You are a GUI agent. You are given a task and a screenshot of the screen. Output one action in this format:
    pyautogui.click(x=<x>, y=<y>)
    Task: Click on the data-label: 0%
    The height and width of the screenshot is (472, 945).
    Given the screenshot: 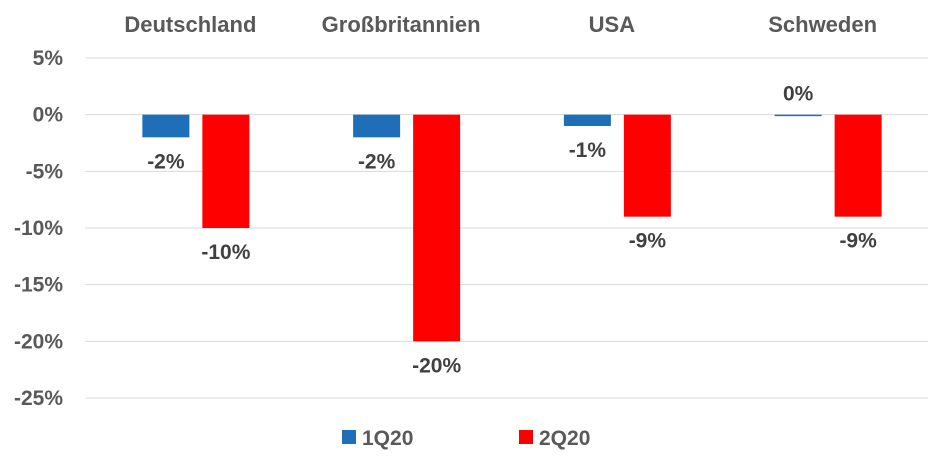 What is the action you would take?
    pyautogui.click(x=798, y=94)
    